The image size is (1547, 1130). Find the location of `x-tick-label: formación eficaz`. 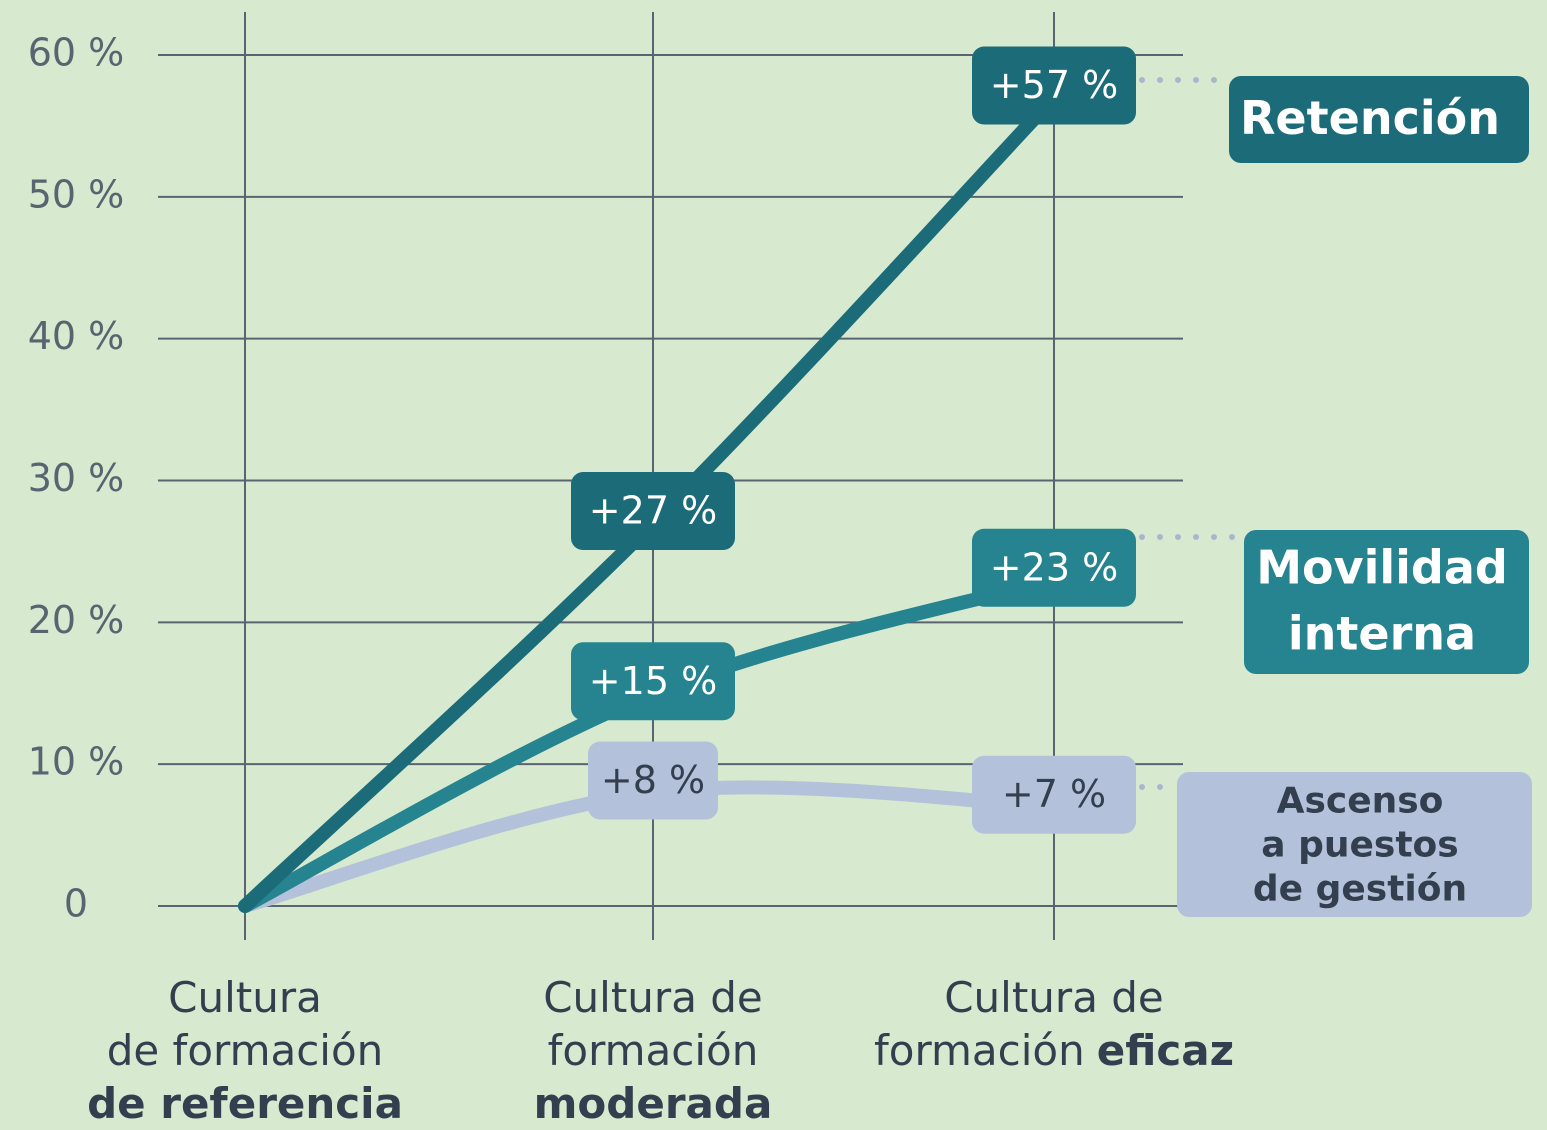

x-tick-label: formación eficaz is located at coordinates (1054, 1050).